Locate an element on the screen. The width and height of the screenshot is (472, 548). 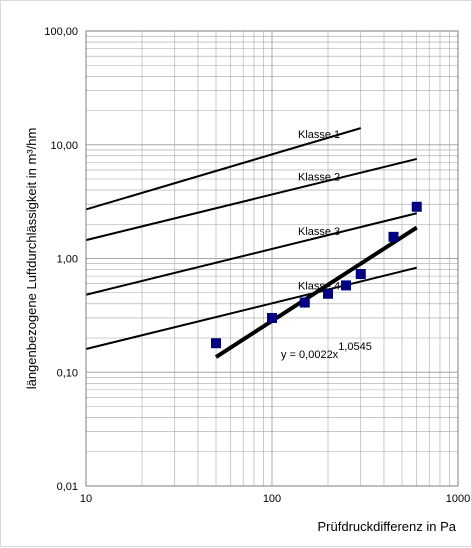
x-tick-label: 10 is located at coordinates (86, 499).